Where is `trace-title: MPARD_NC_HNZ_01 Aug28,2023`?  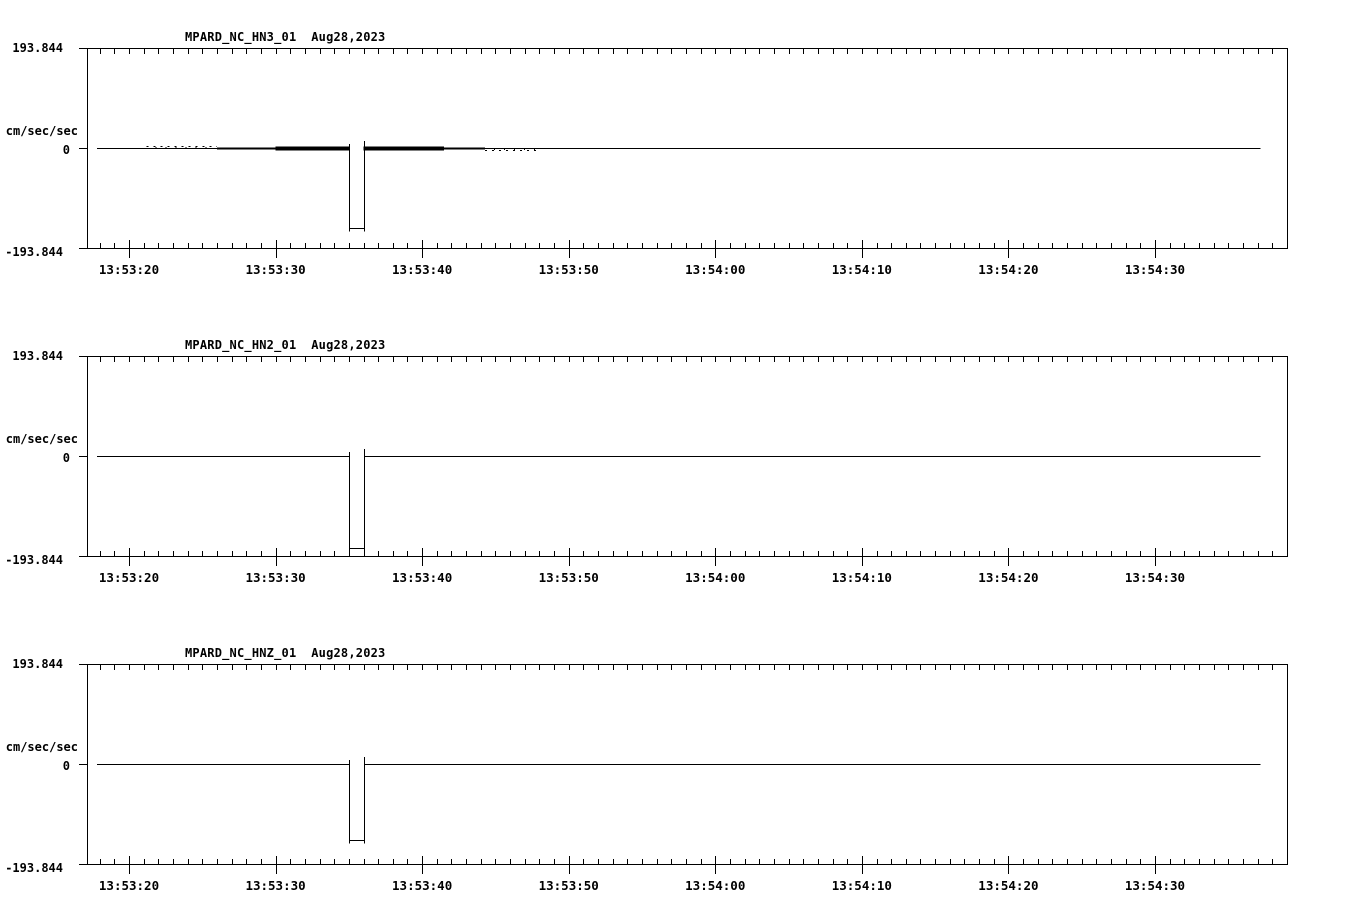
trace-title: MPARD_NC_HNZ_01 Aug28,2023 is located at coordinates (285, 653).